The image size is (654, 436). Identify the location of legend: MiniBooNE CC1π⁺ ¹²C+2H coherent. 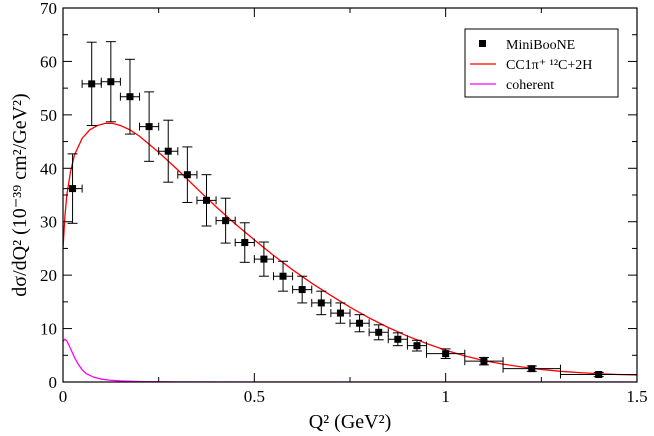
(541, 63).